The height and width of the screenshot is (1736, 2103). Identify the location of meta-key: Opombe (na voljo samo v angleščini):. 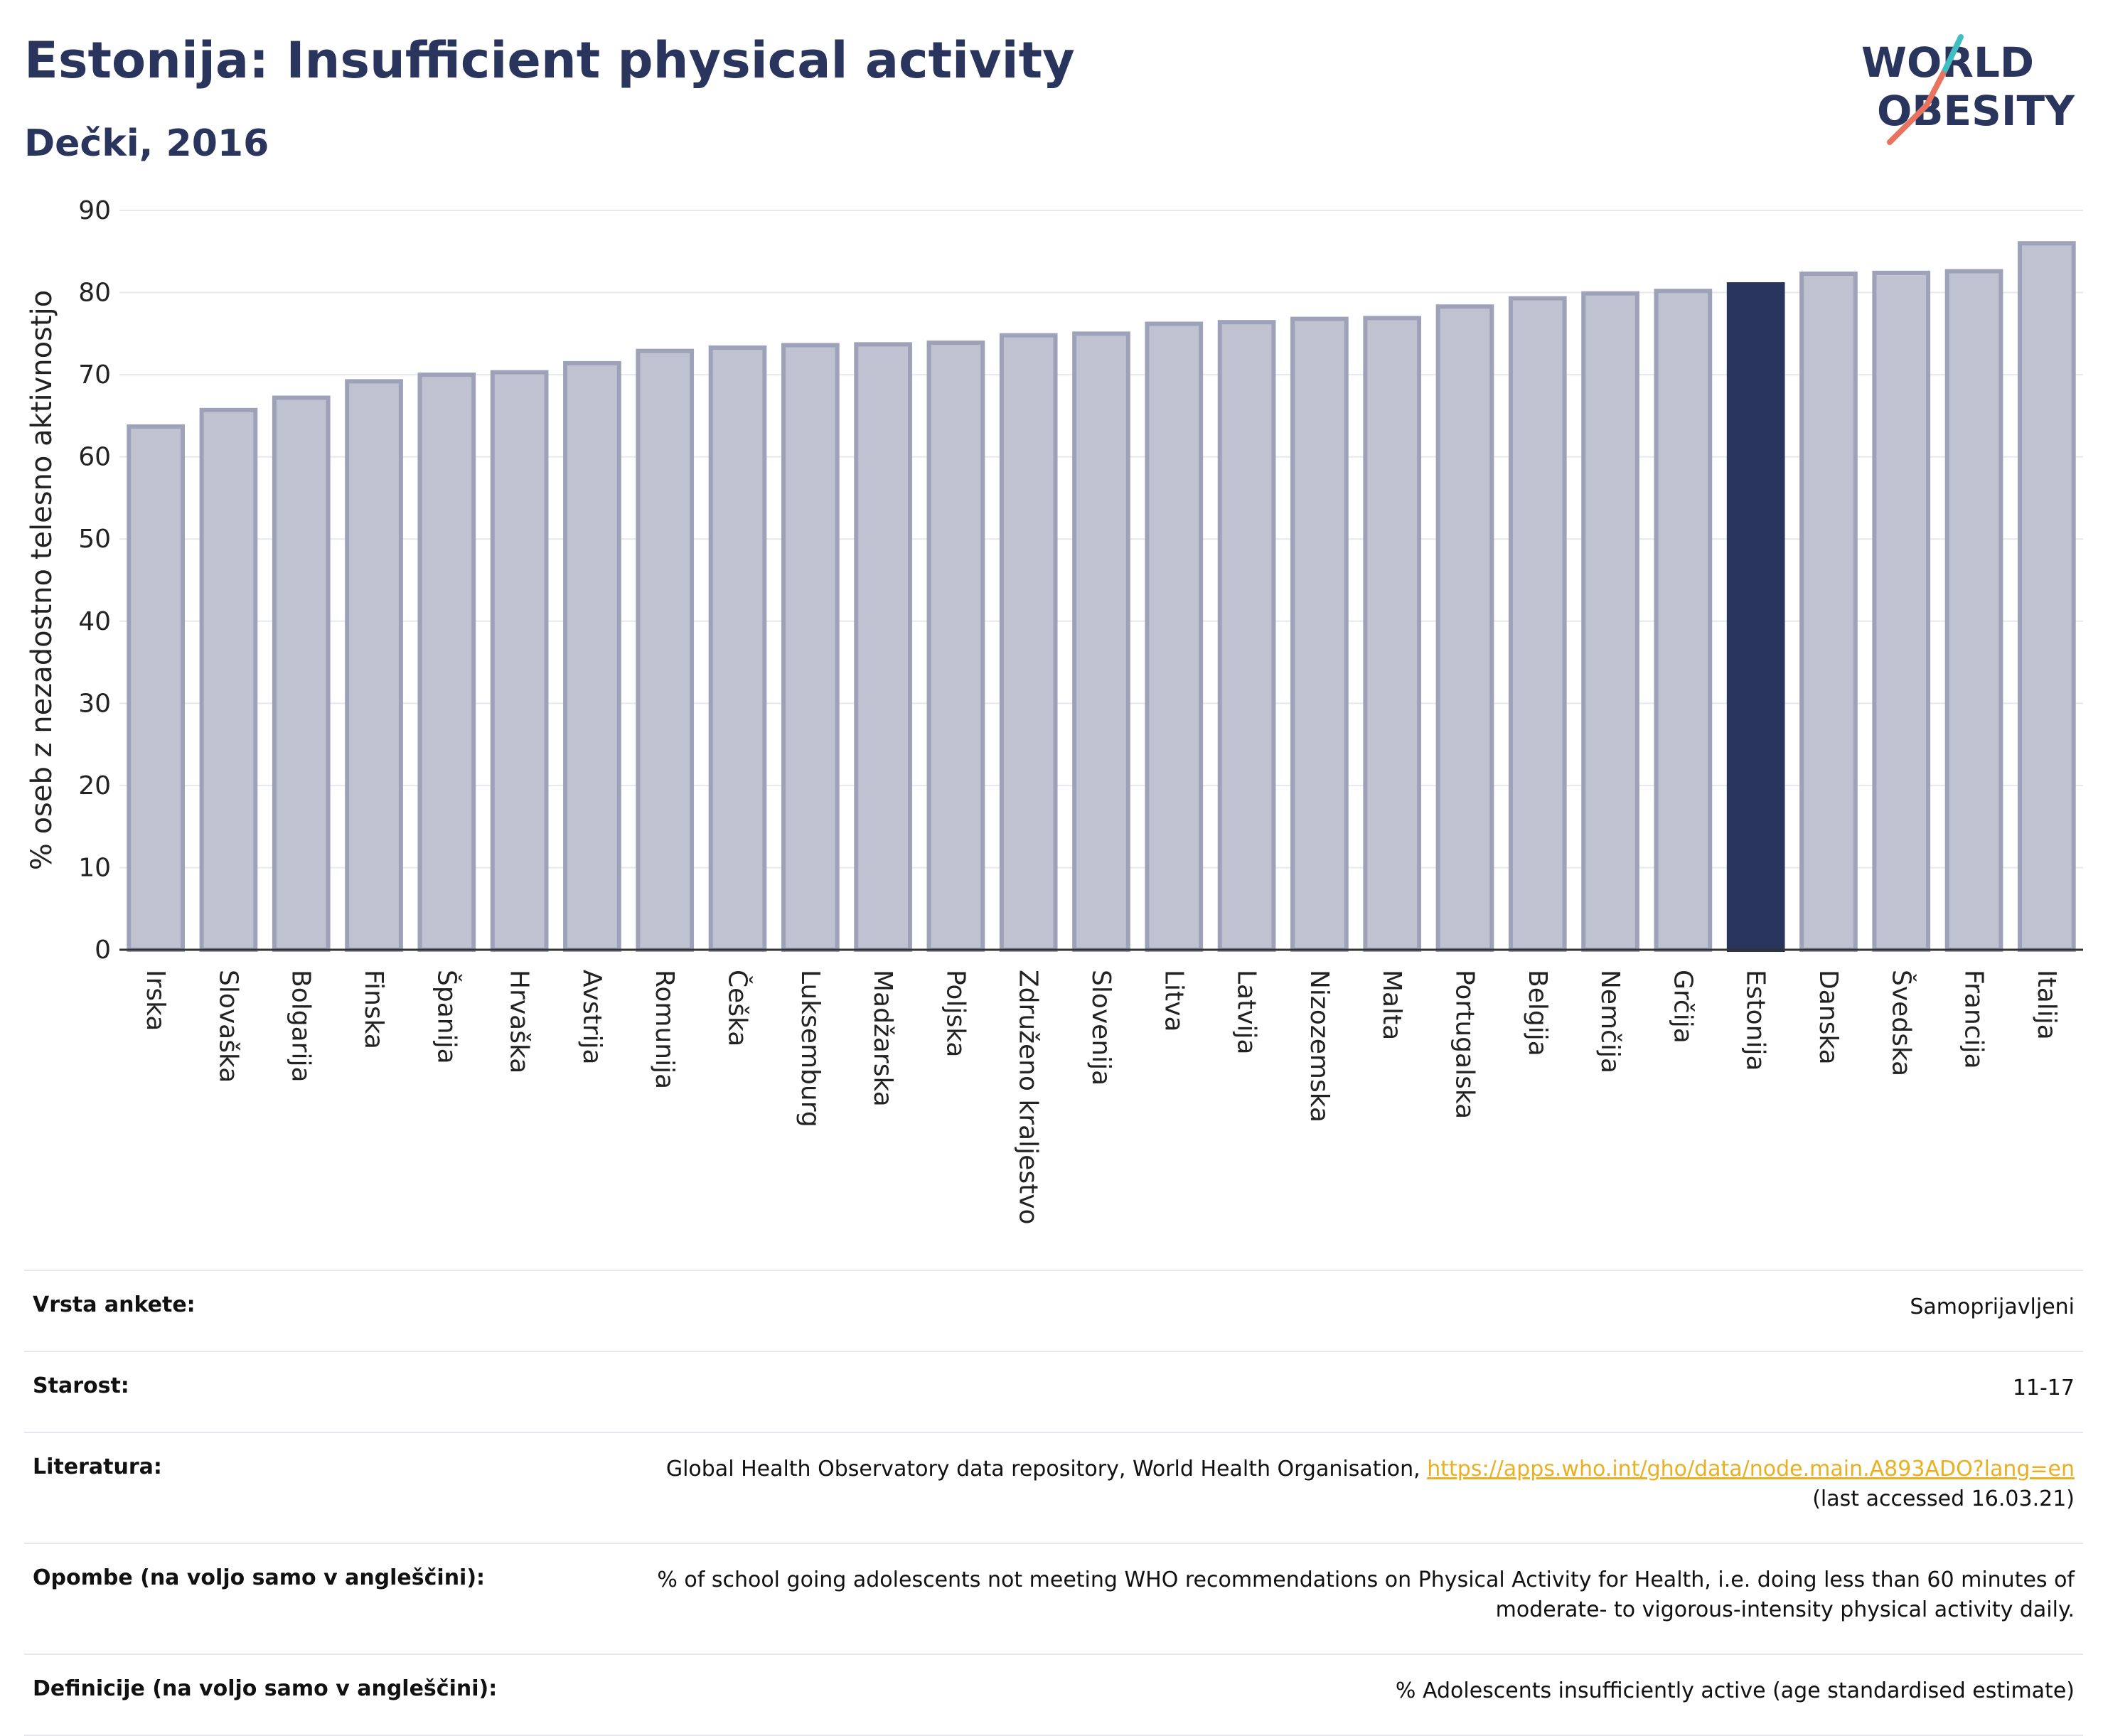
(281, 1599).